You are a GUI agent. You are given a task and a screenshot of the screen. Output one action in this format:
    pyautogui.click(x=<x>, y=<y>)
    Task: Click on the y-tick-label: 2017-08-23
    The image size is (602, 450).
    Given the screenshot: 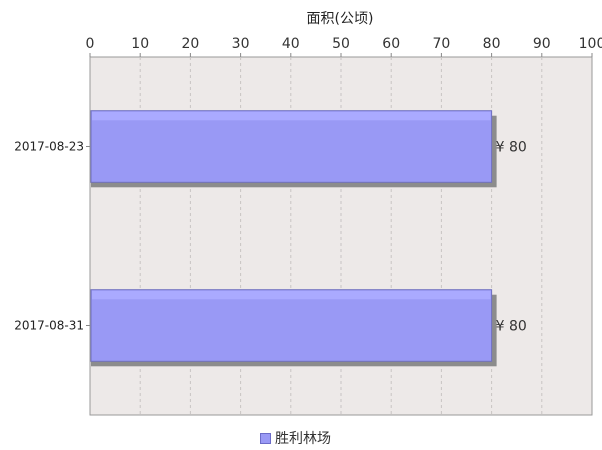 What is the action you would take?
    pyautogui.click(x=49, y=147)
    